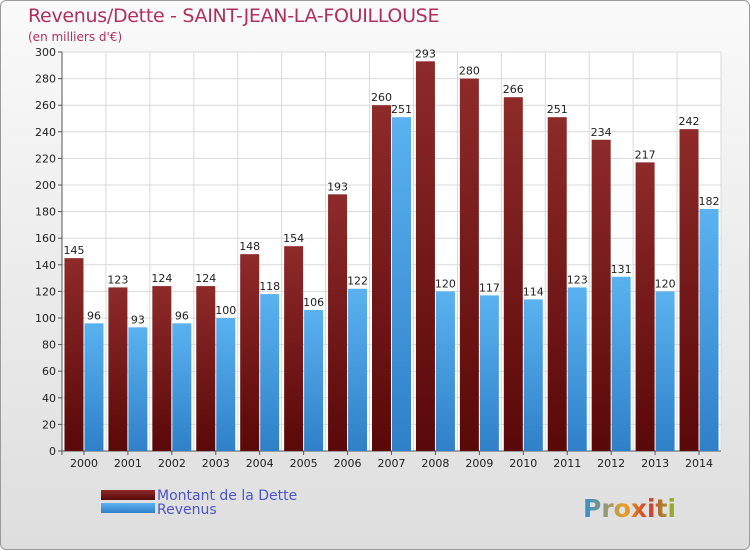  What do you see at coordinates (577, 279) in the screenshot?
I see `value-label-revenus: 123` at bounding box center [577, 279].